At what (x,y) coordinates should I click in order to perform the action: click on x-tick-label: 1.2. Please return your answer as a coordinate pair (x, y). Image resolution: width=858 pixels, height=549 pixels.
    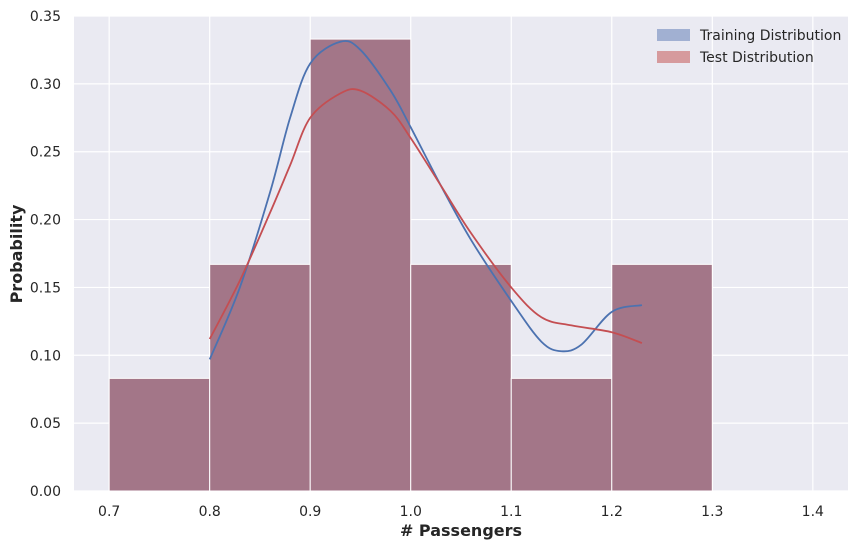
    Looking at the image, I should click on (612, 512).